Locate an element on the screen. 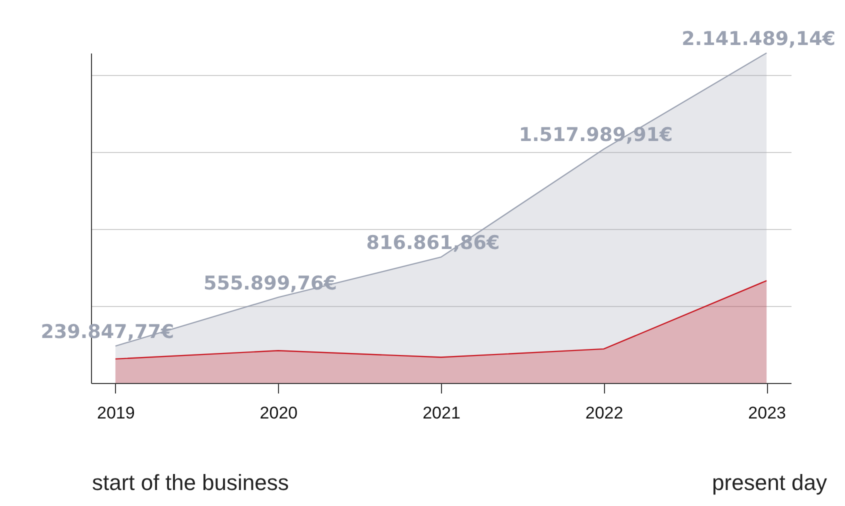 This screenshot has height=506, width=845. x-tick-label: 2019 is located at coordinates (116, 413).